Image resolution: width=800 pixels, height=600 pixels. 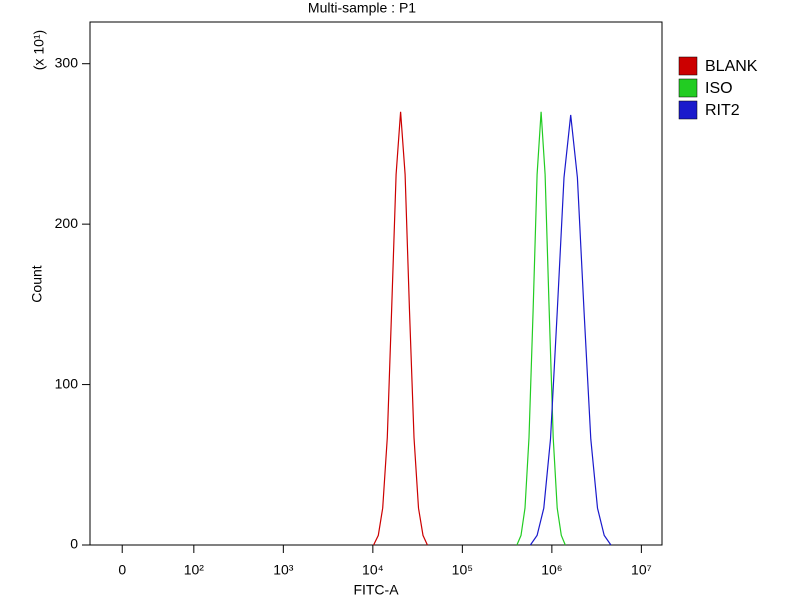 I want to click on y-multiplier: (x 10¹), so click(x=39, y=50).